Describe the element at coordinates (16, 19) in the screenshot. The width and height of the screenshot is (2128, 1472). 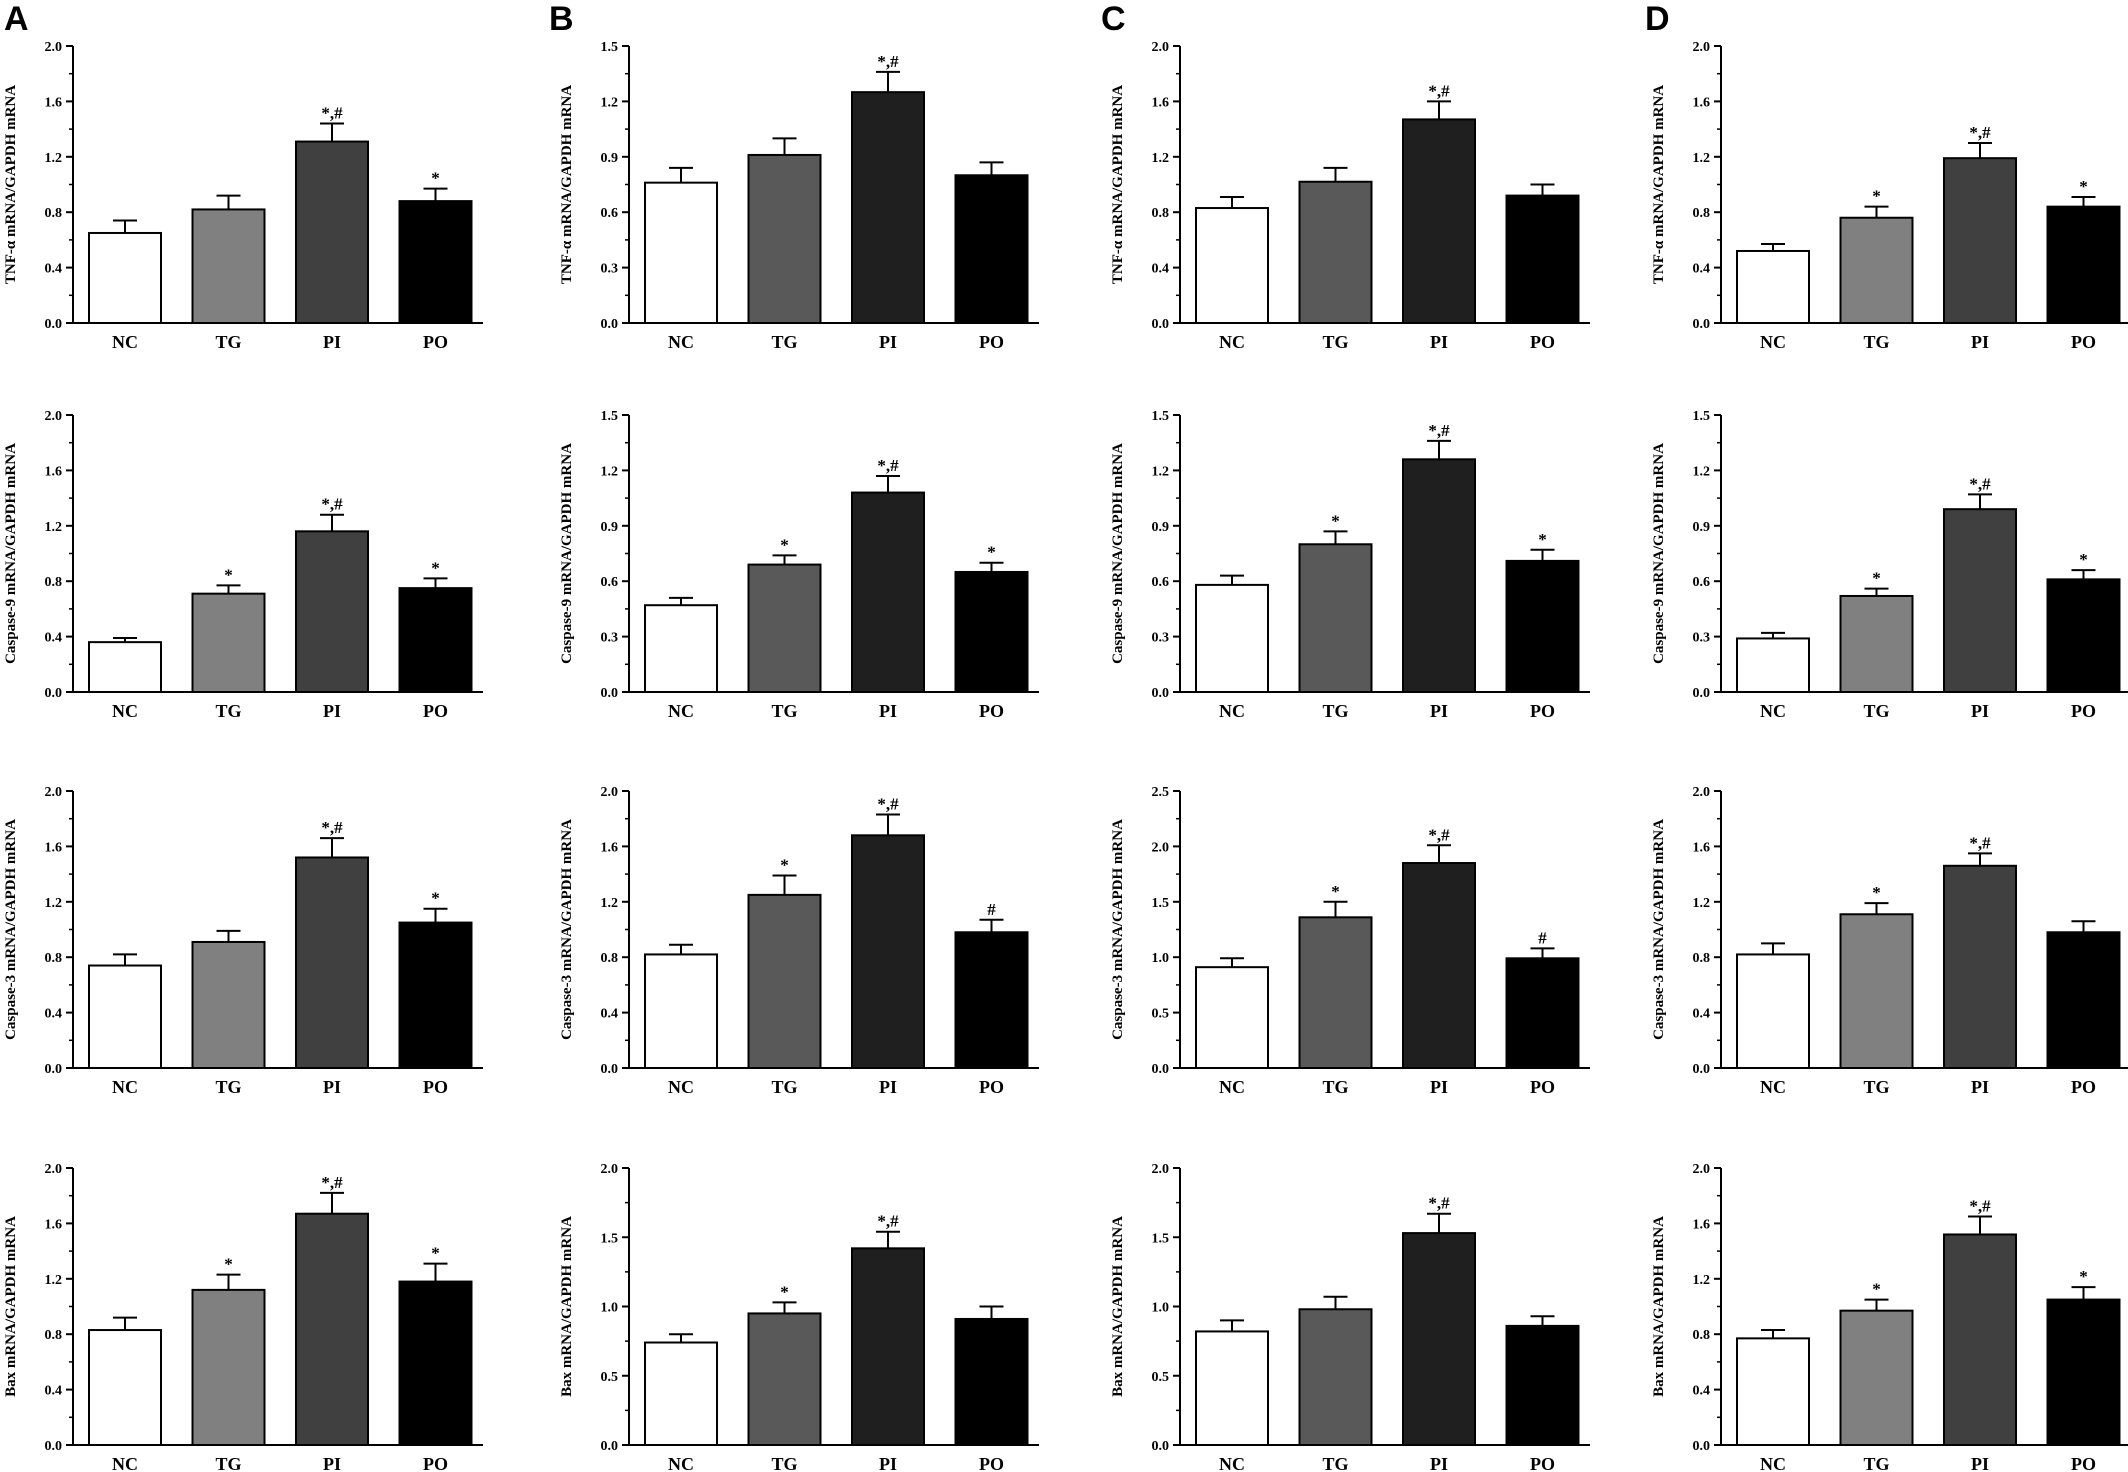
I see `panel-letter-a: A` at that location.